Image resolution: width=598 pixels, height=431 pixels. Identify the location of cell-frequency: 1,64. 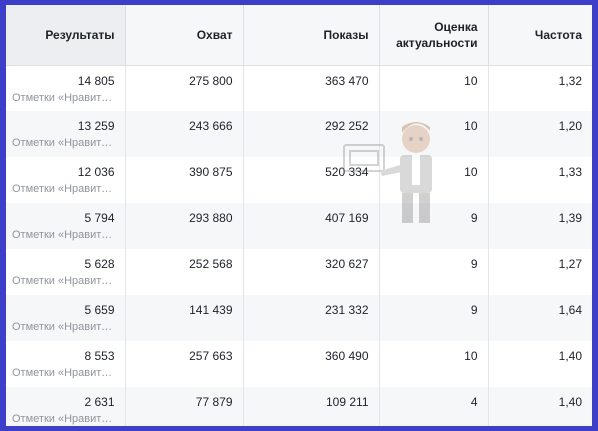
(540, 318).